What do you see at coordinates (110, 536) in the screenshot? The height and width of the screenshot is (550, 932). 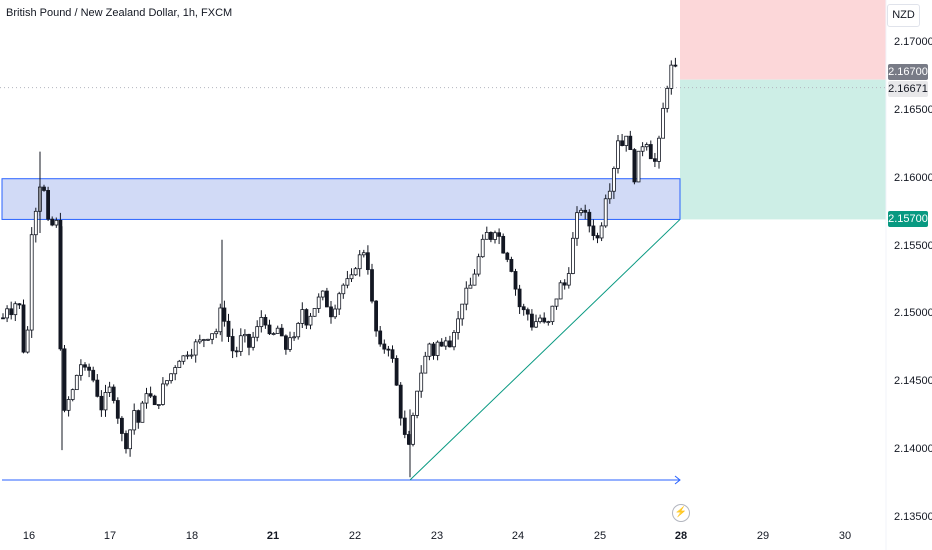 I see `time-tick-label: 17` at bounding box center [110, 536].